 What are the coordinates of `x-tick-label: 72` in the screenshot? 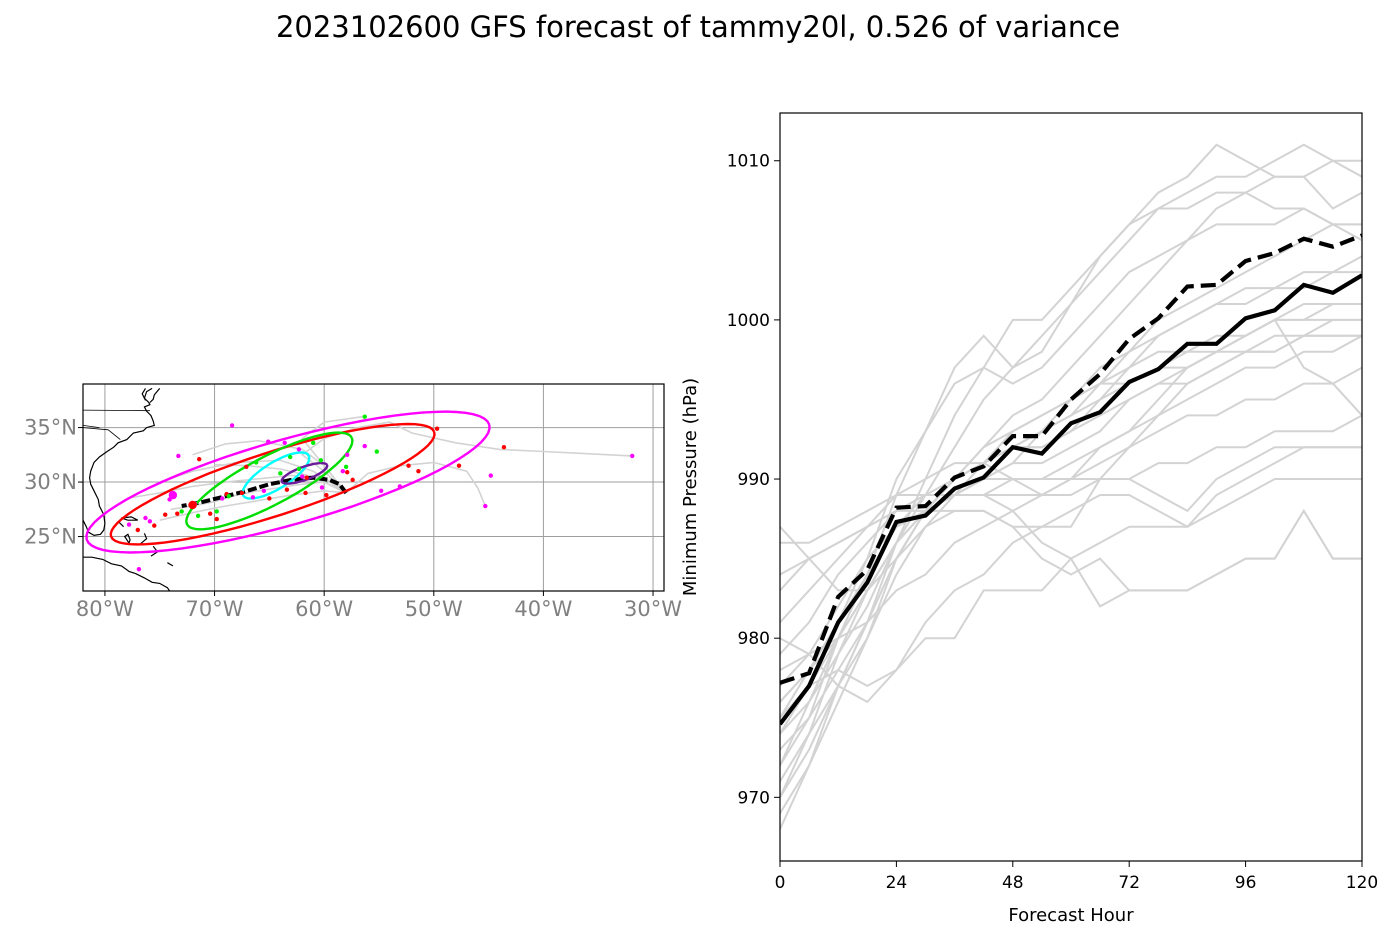 It's located at (1129, 883).